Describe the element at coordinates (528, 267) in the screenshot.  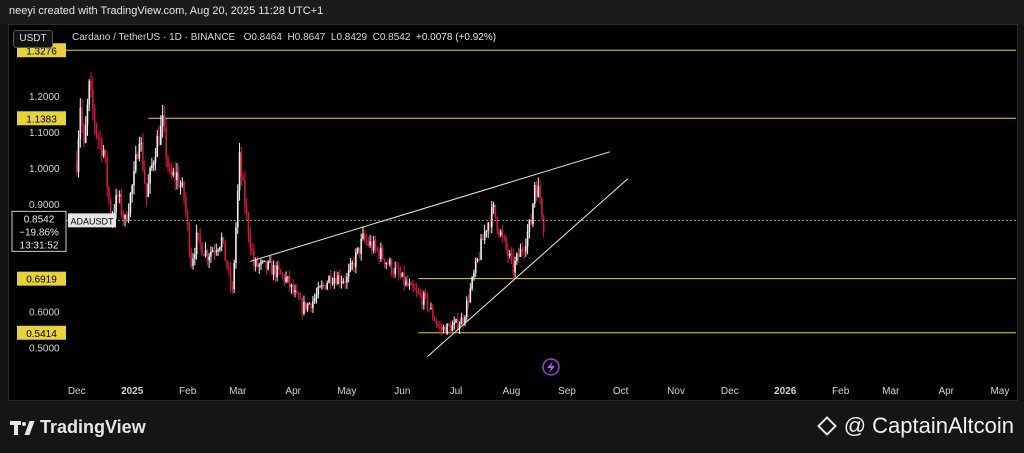
I see `trendline` at that location.